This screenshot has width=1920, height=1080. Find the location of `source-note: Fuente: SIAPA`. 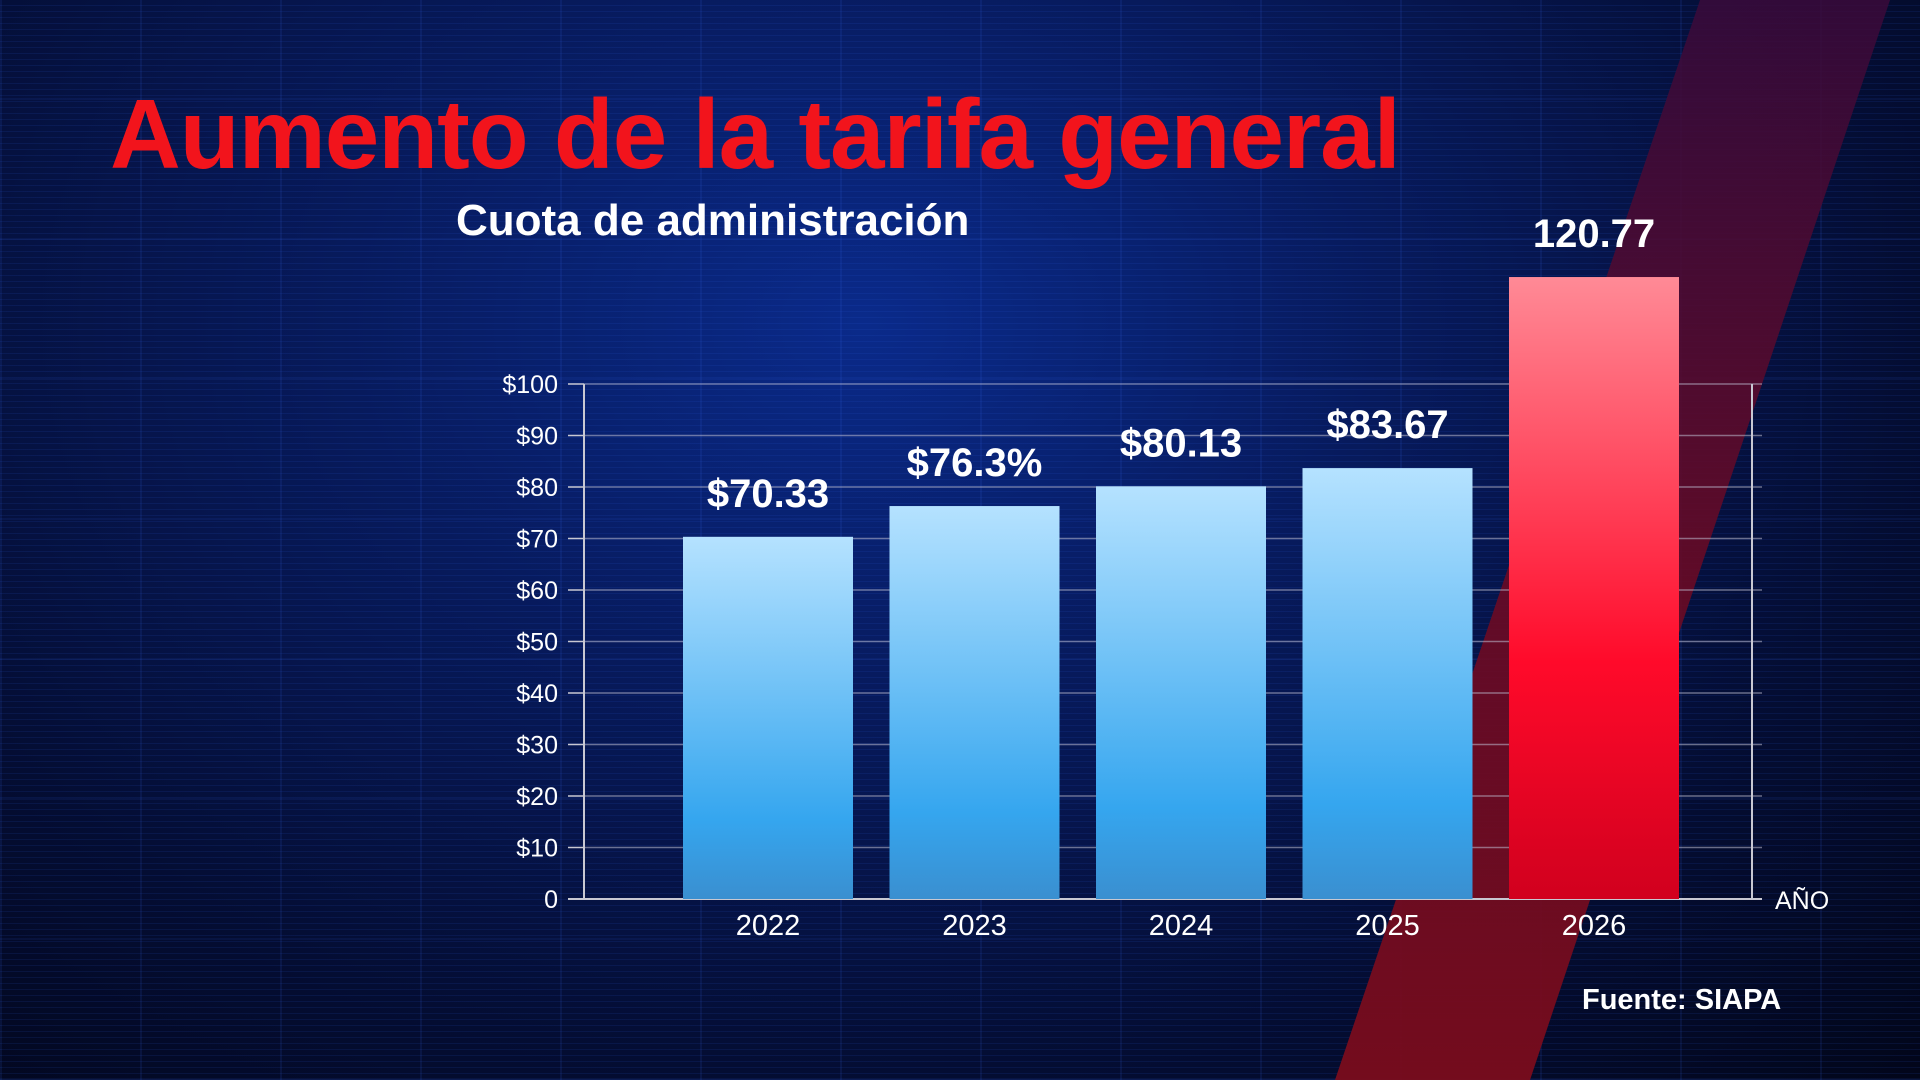

source-note: Fuente: SIAPA is located at coordinates (1682, 1000).